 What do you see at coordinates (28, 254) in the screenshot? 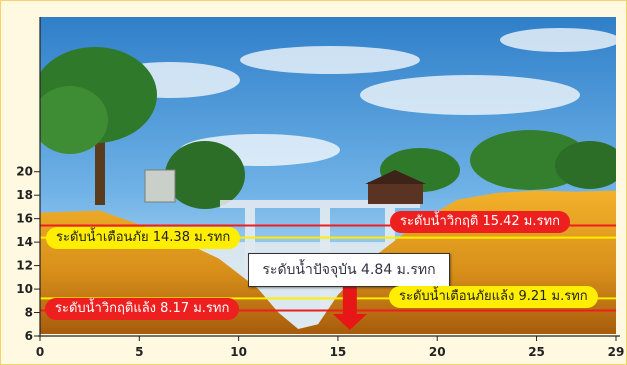
I see `y-axis-ticks: 6 8 10 12 14 16 18 20` at bounding box center [28, 254].